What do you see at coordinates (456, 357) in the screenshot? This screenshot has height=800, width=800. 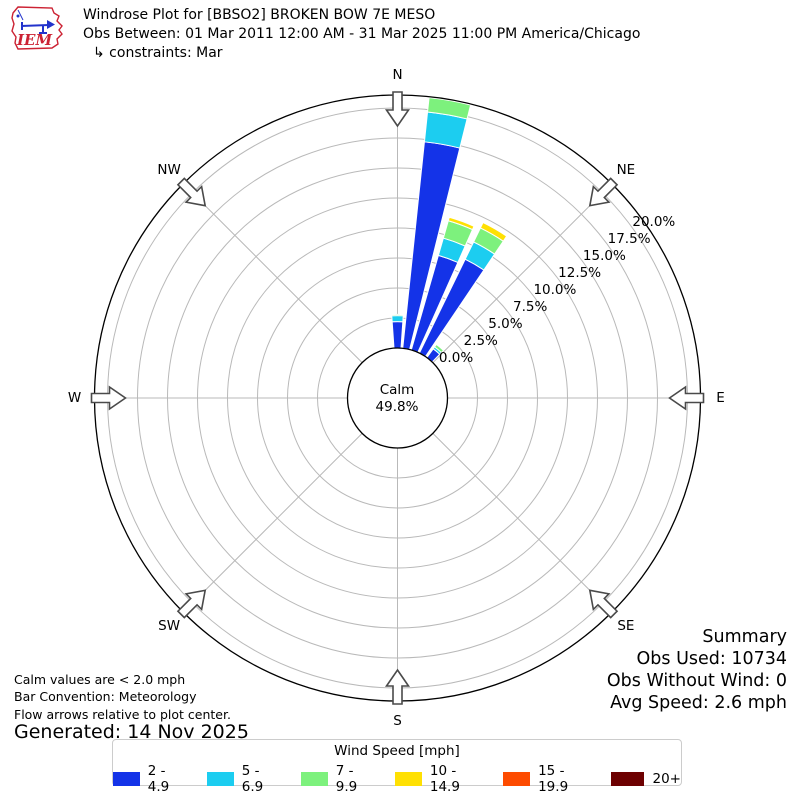 I see `radial-tick-label: 0.0%` at bounding box center [456, 357].